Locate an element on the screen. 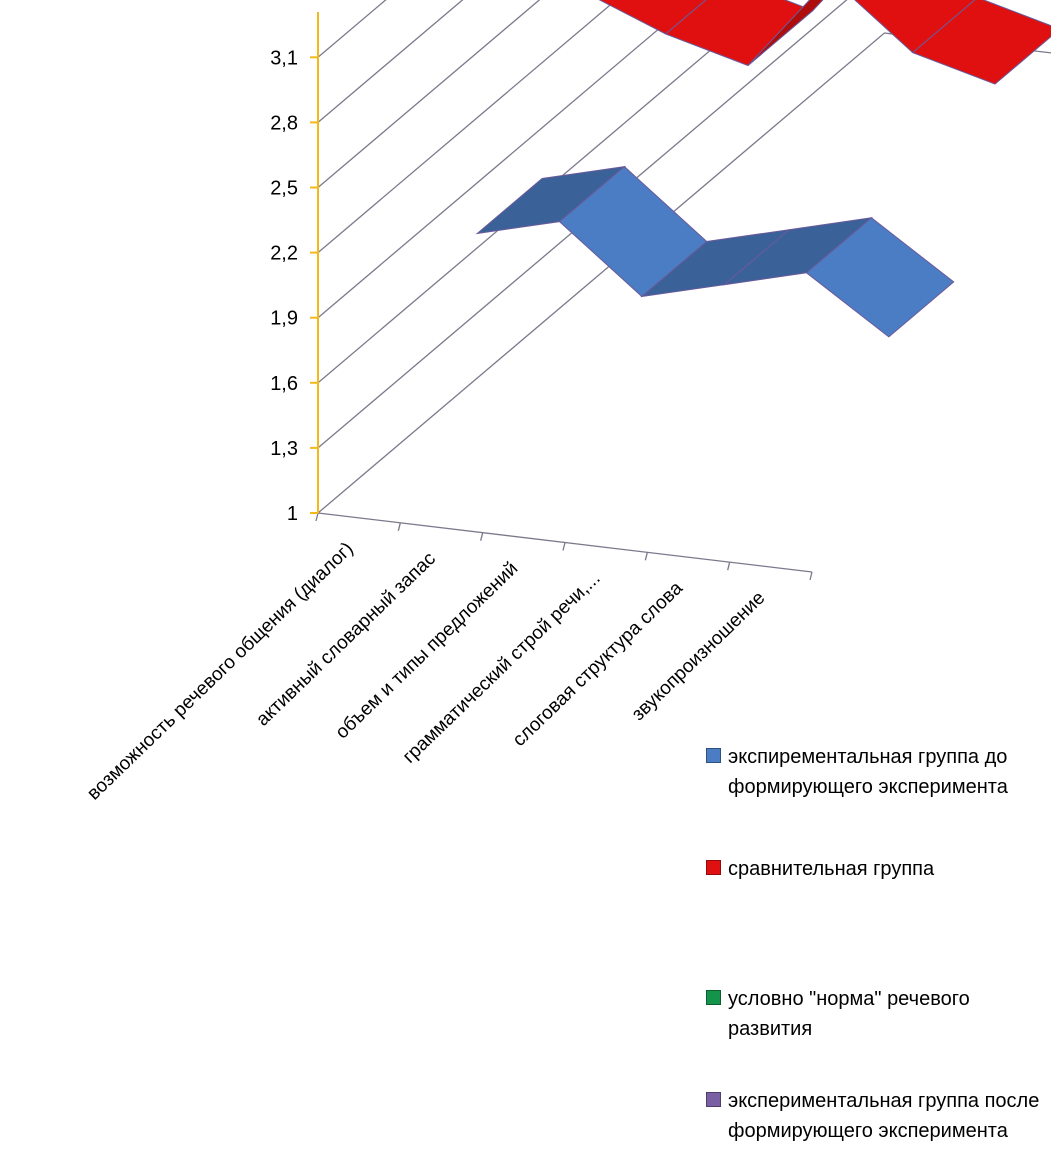  legend-label: сравнительная группа is located at coordinates (831, 869).